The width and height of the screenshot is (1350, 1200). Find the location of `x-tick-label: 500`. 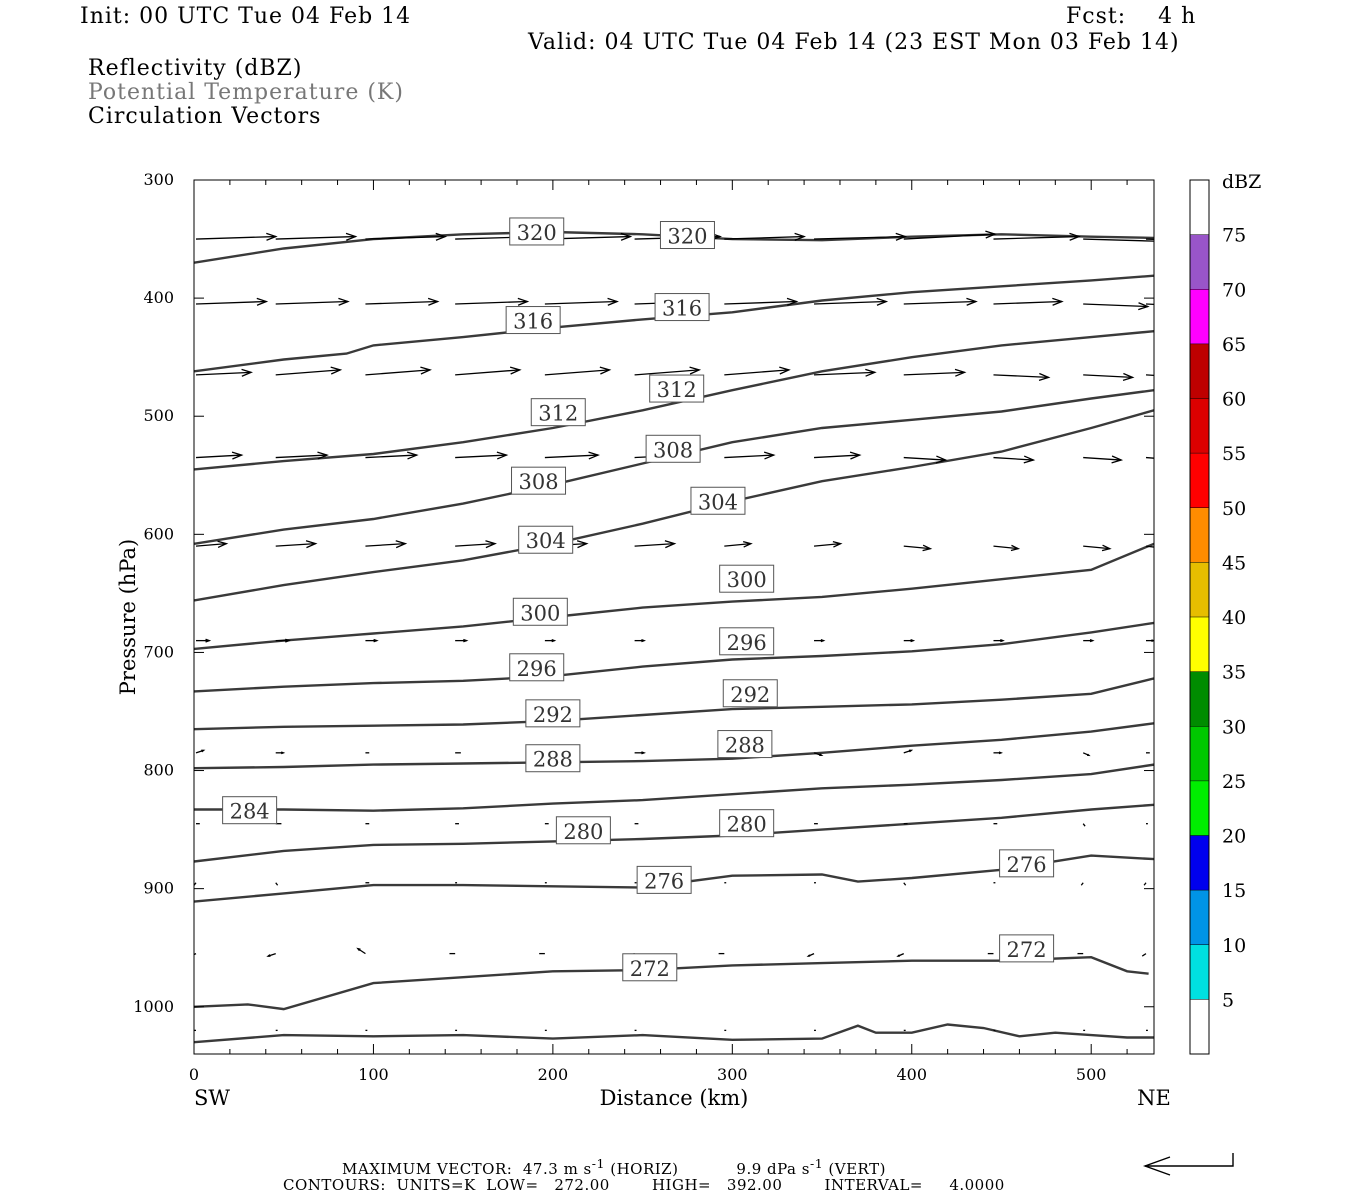

x-tick-label: 500 is located at coordinates (1091, 1074).